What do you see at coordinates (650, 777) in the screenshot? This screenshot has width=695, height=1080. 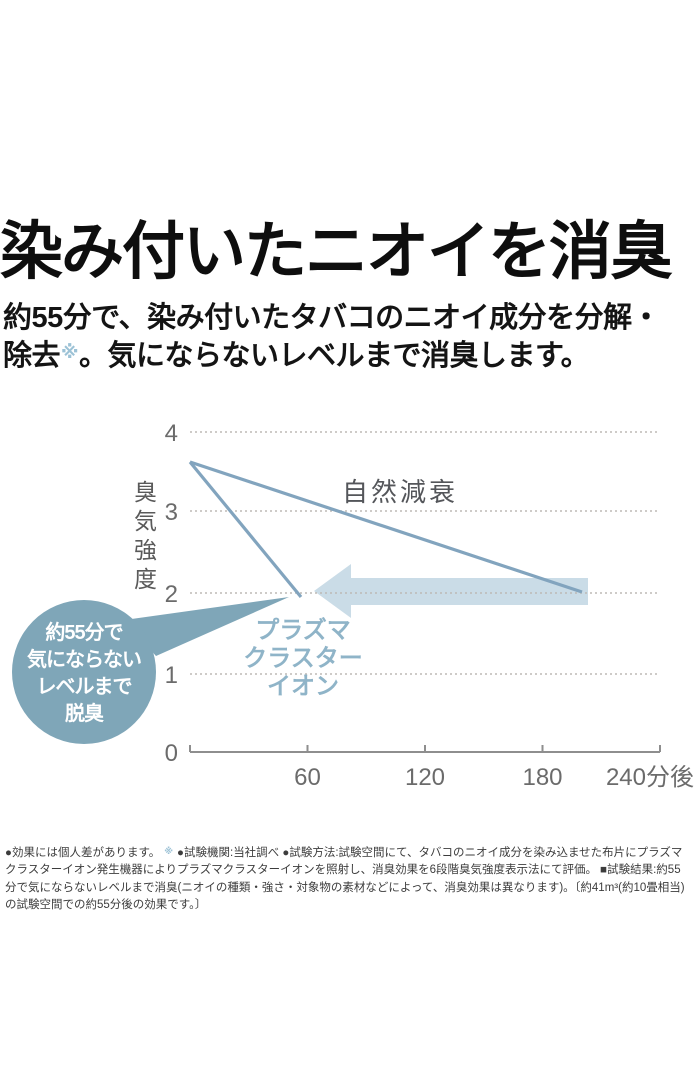 I see `x-tick-240: 240分後` at bounding box center [650, 777].